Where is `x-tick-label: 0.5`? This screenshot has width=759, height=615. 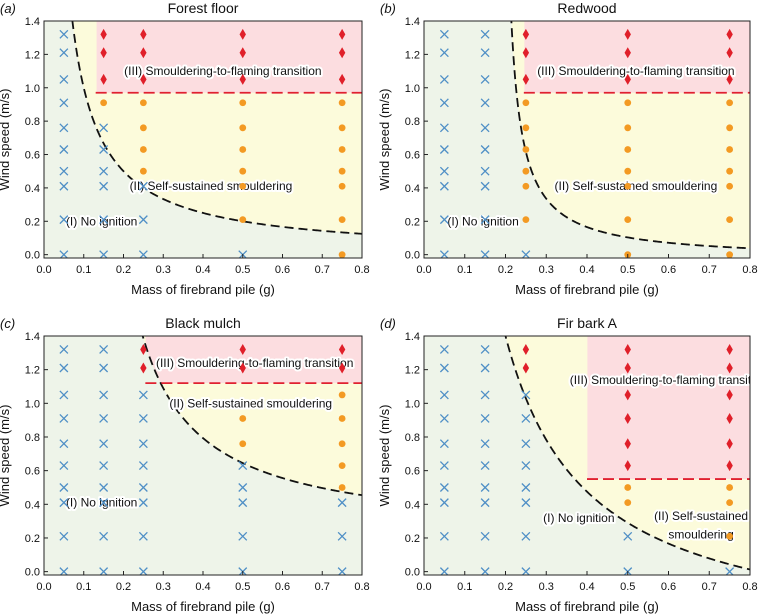 x-tick-label: 0.5 is located at coordinates (242, 270).